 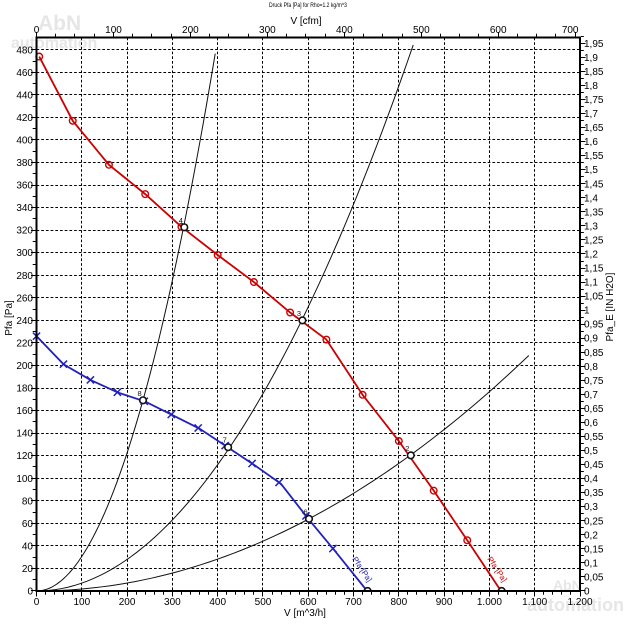 What do you see at coordinates (594, 549) in the screenshot?
I see `svg-text: 0,15` at bounding box center [594, 549].